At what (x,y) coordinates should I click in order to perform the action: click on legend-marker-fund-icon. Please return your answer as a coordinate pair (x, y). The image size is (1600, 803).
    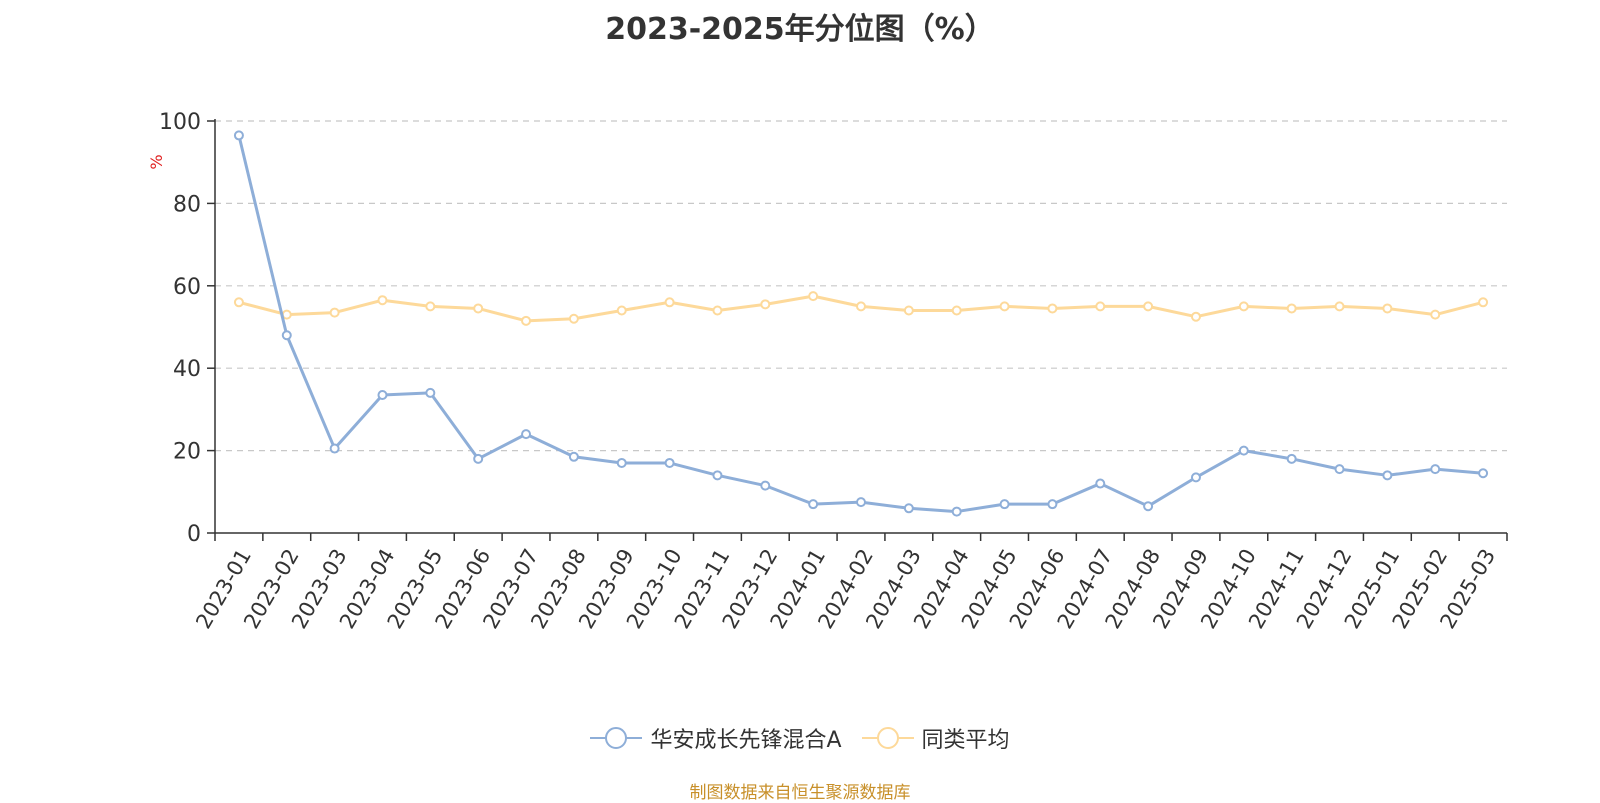
    Looking at the image, I should click on (616, 738).